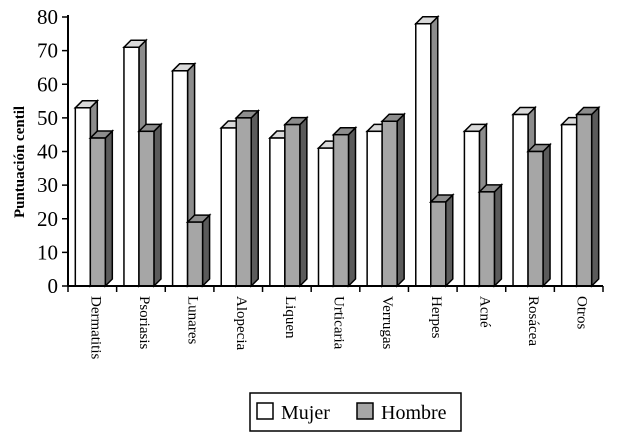 This screenshot has height=437, width=617. I want to click on legend: Mujer Hombre, so click(355, 412).